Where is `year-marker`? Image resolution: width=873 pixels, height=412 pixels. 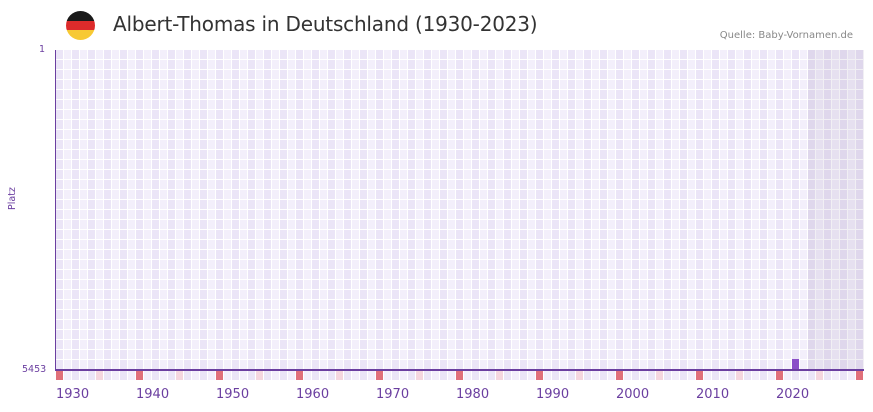 year-marker is located at coordinates (203, 375).